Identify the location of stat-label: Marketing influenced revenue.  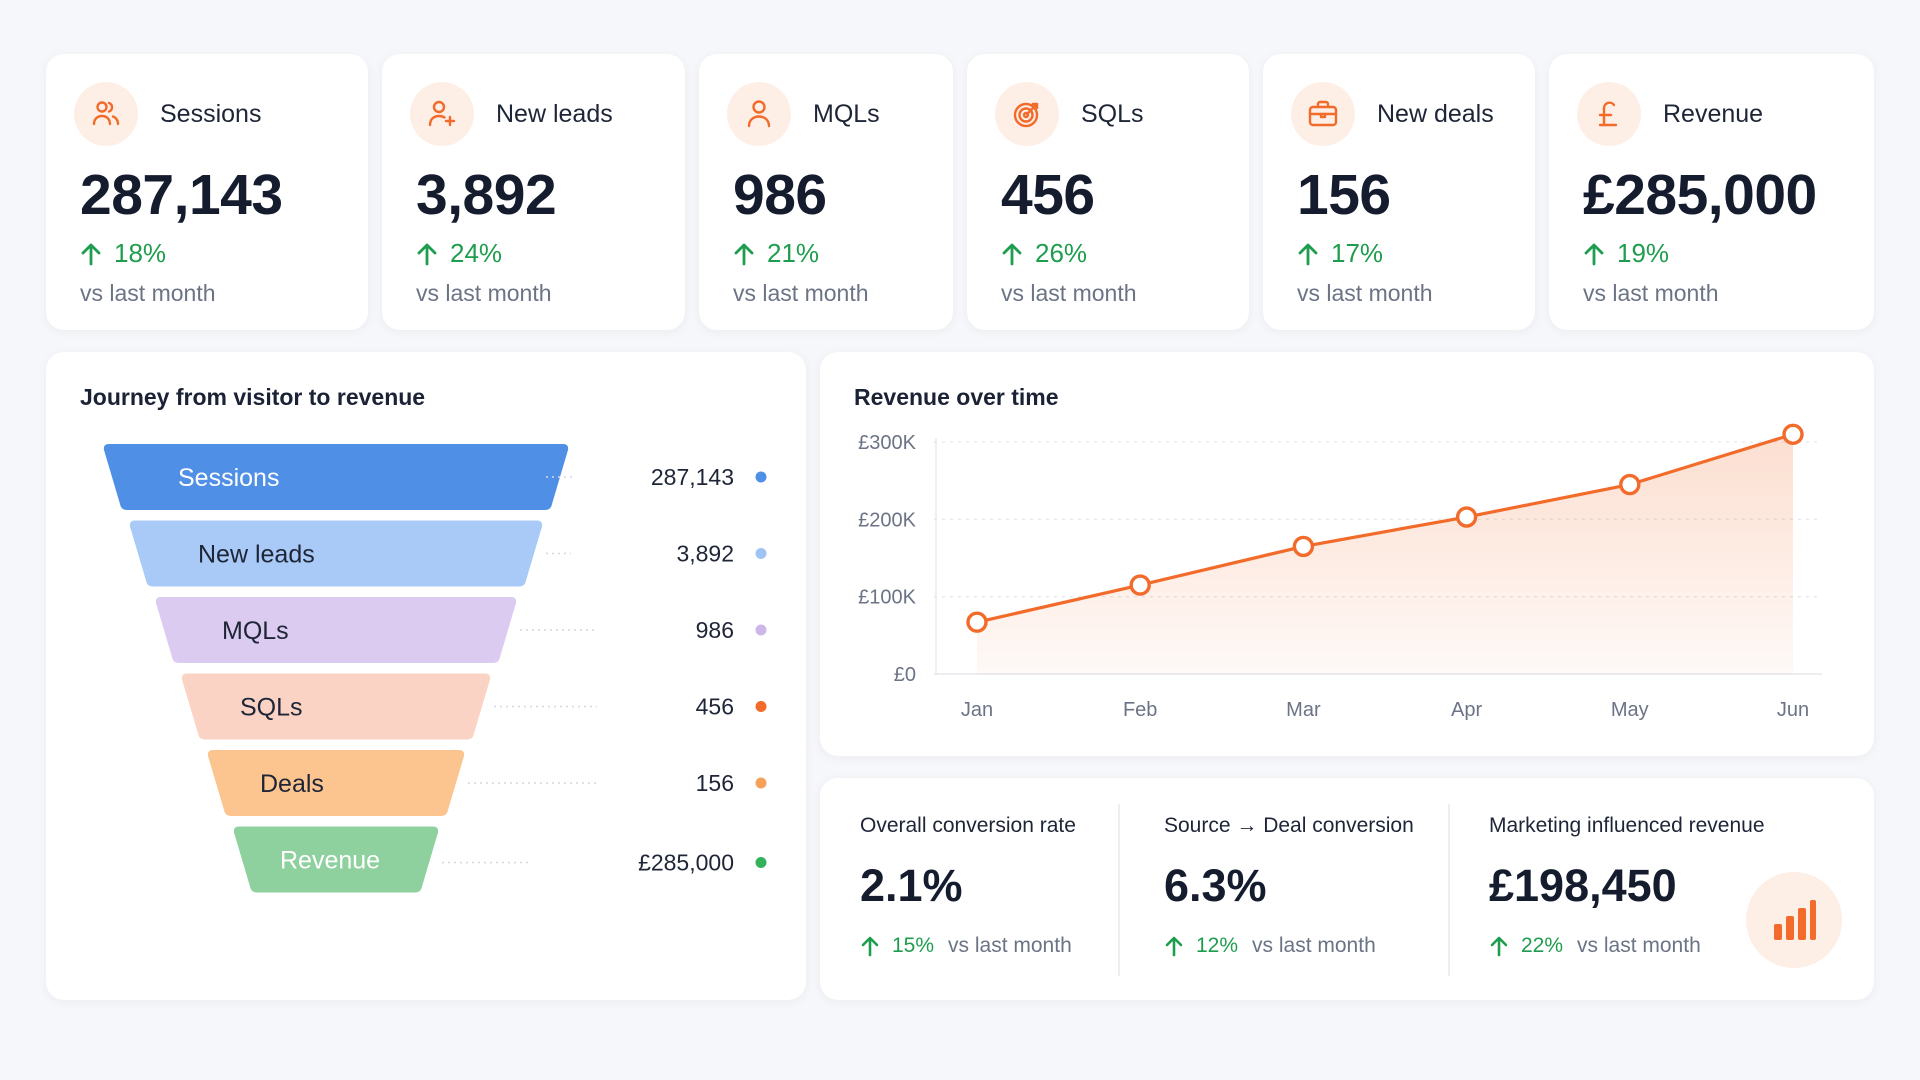
(1627, 825).